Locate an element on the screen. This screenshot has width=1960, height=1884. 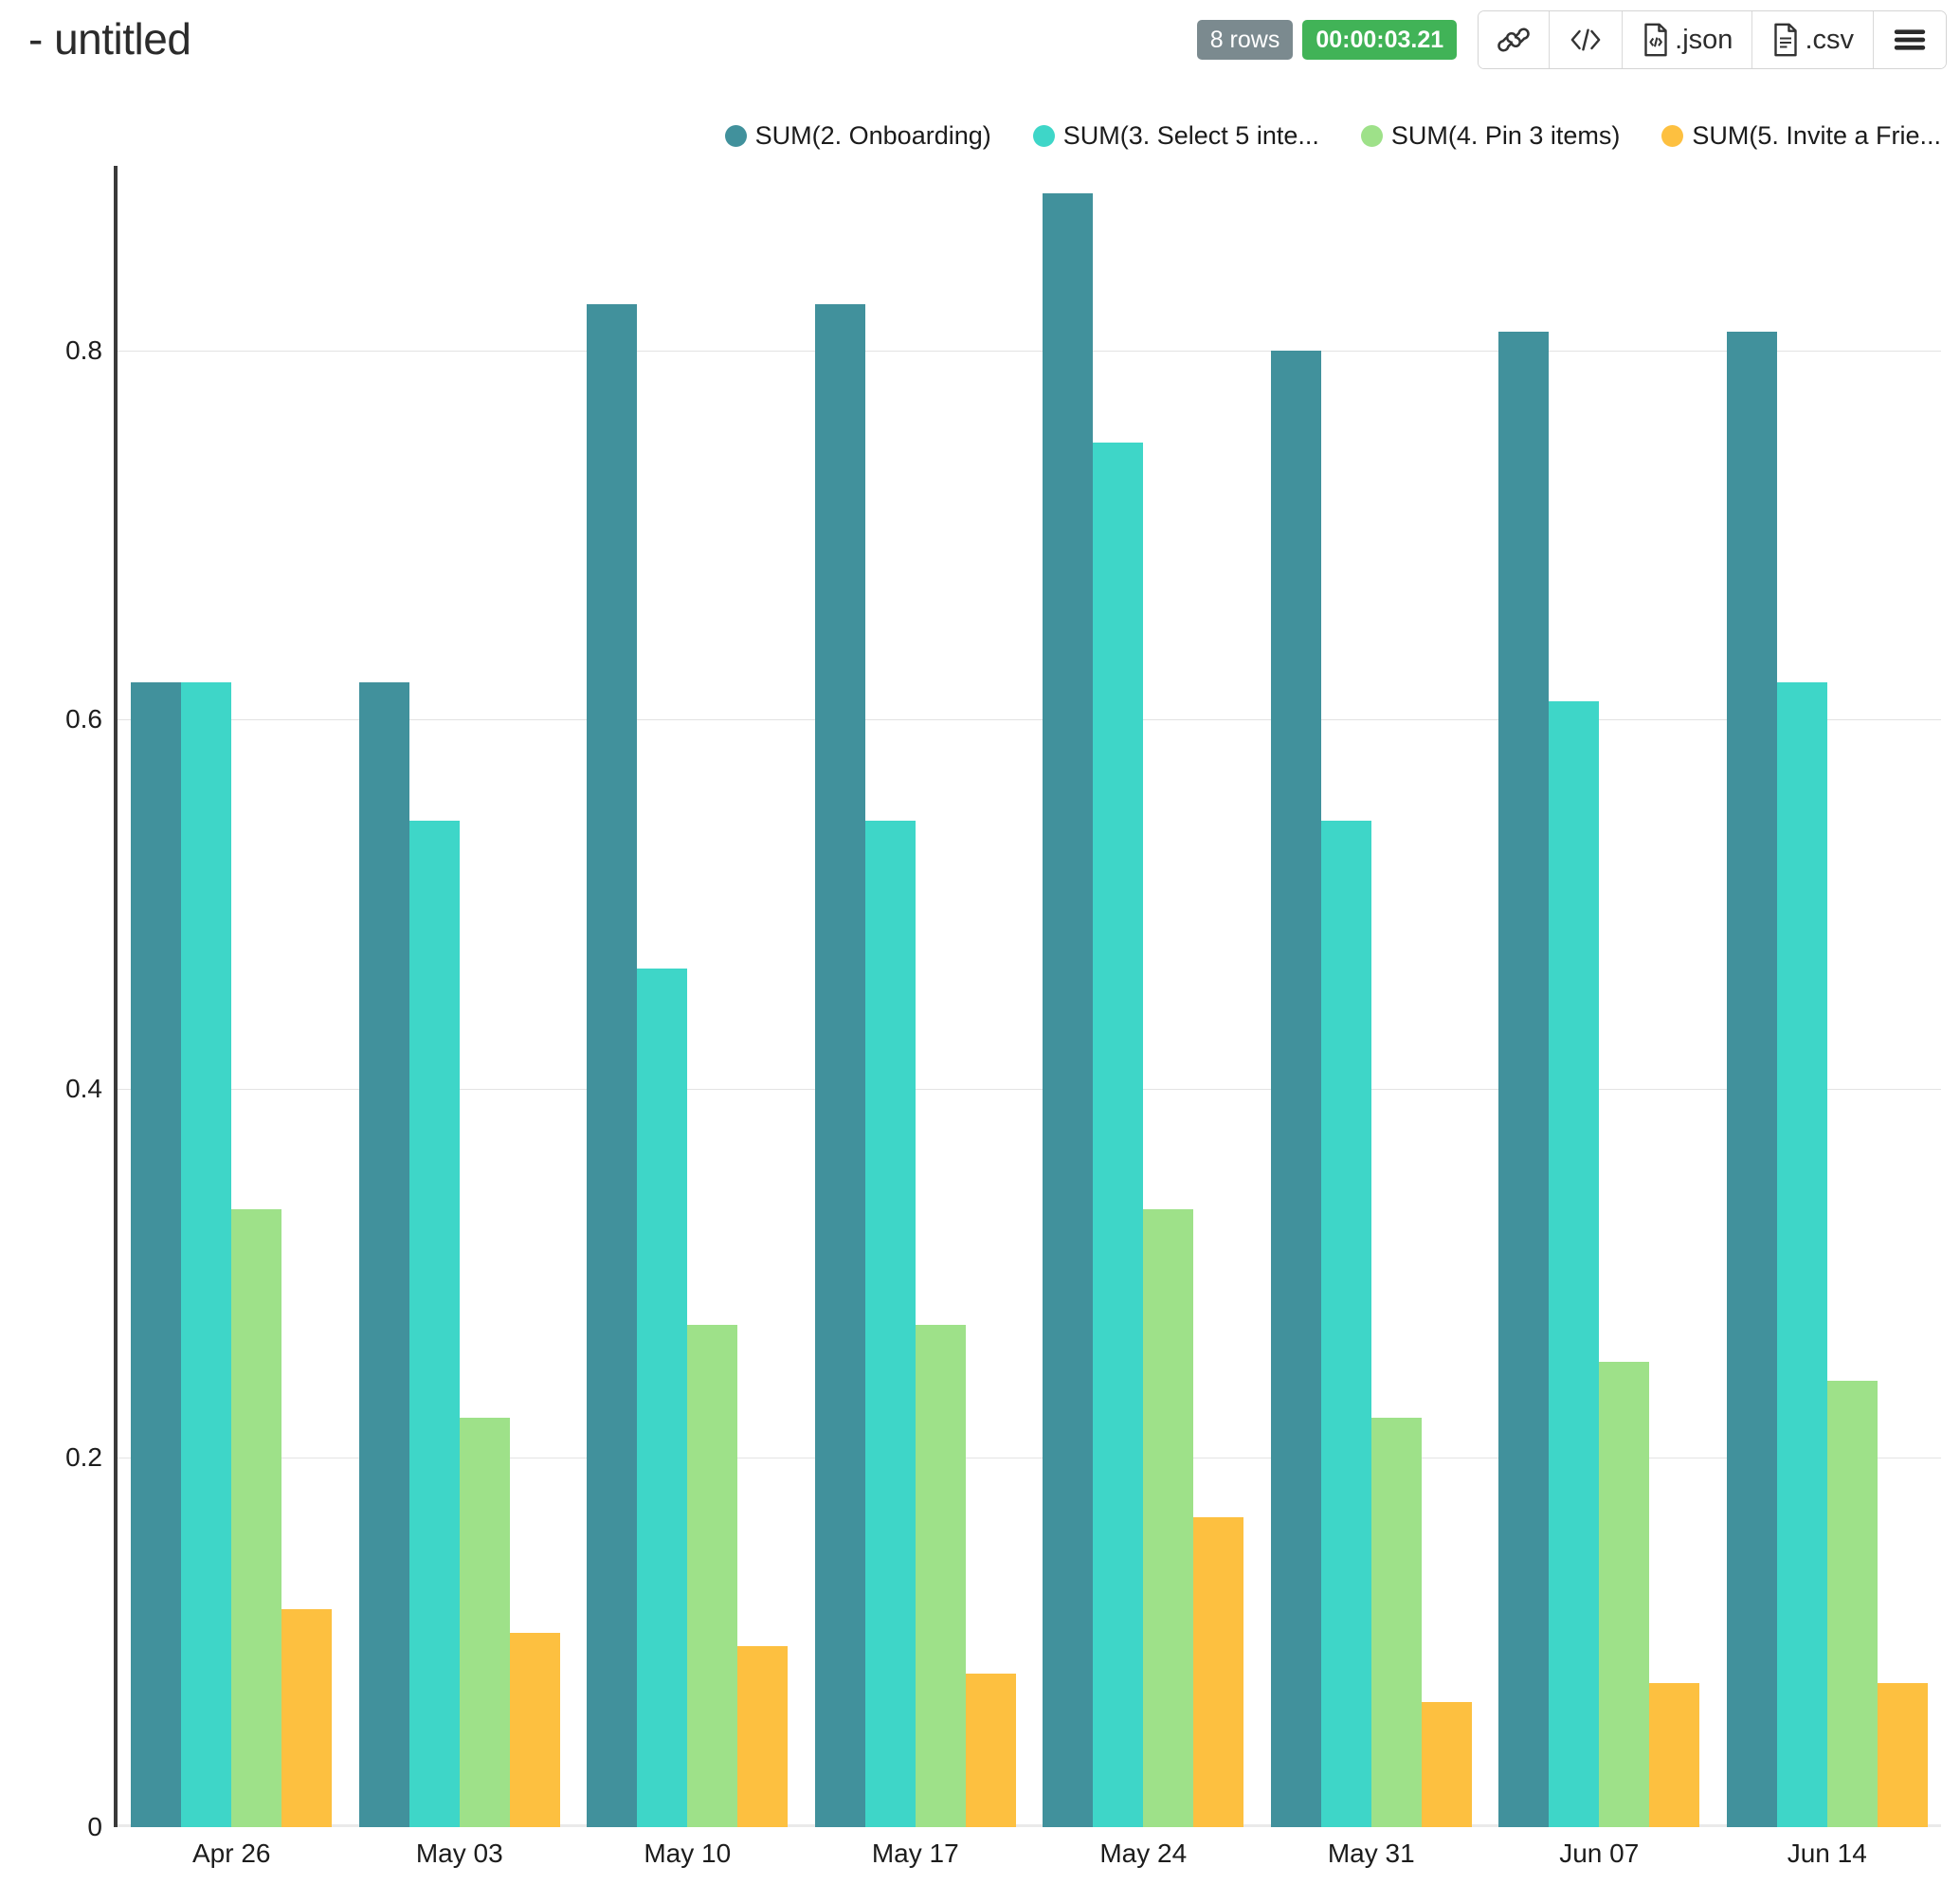
y-axis-tick-label: 0 is located at coordinates (94, 1826).